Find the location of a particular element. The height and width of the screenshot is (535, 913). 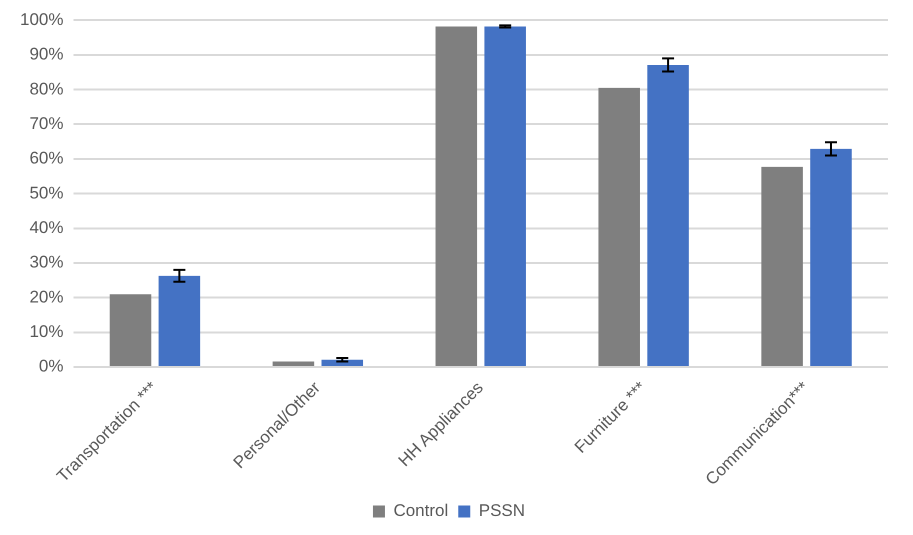

y-tick-label: 40% is located at coordinates (46, 227).